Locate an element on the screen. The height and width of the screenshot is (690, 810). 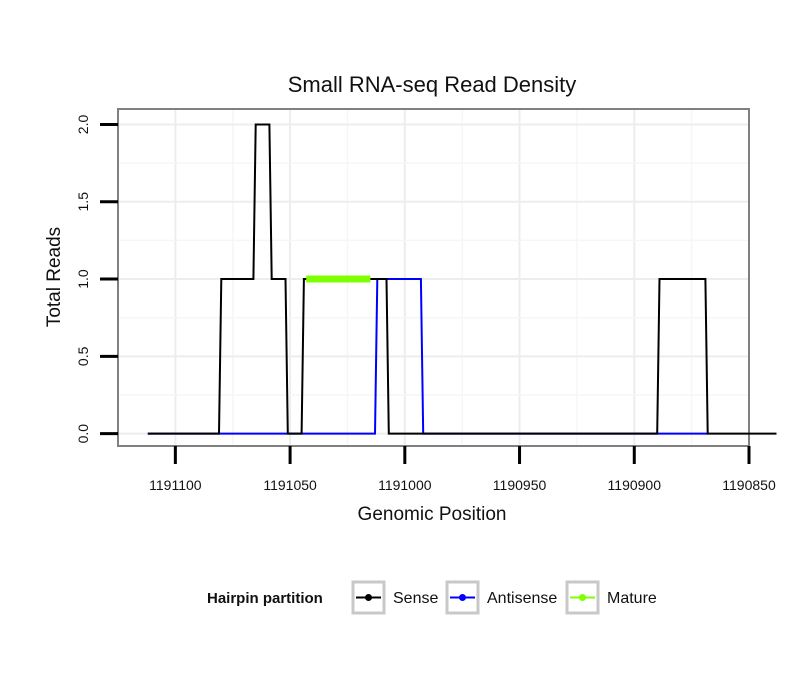
legend-entry-antisense: Antisense is located at coordinates (501, 597).